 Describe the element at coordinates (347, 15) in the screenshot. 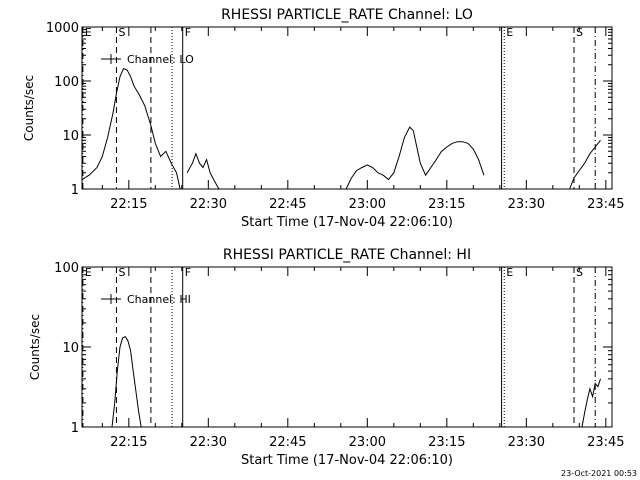

I see `chart-title: RHESSI PARTICLE_RATE Channel: LO` at that location.